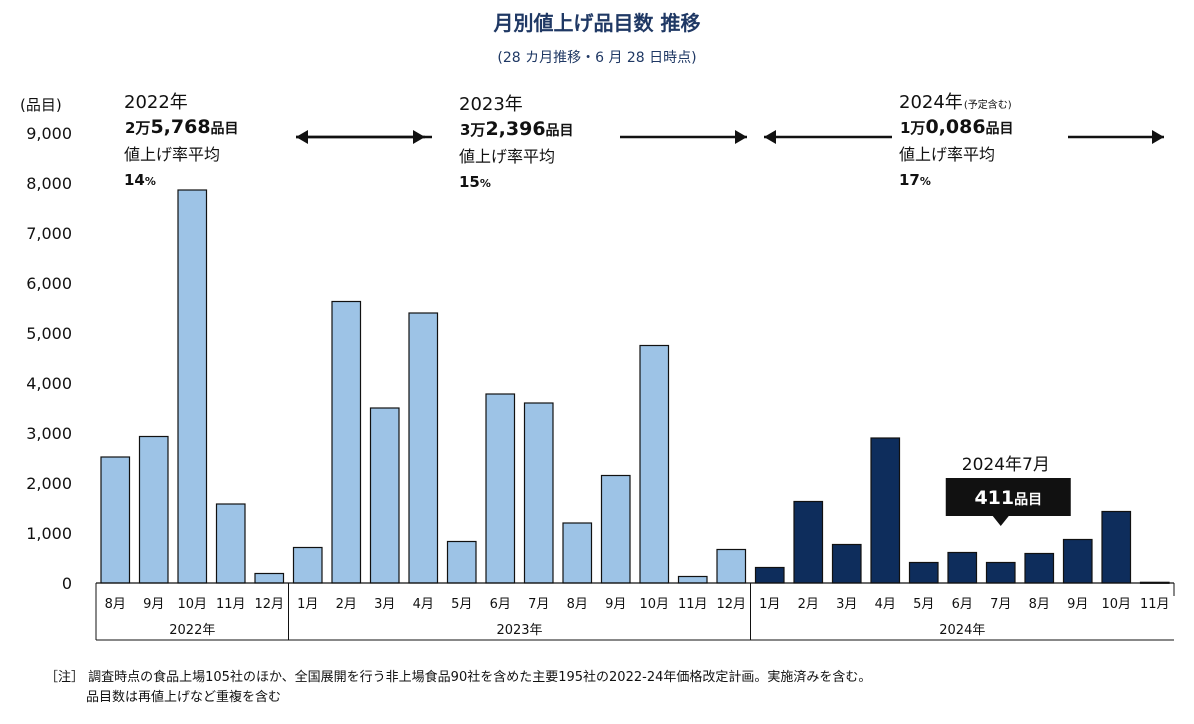 The width and height of the screenshot is (1194, 724). I want to click on annotation-rate: 17%, so click(915, 180).